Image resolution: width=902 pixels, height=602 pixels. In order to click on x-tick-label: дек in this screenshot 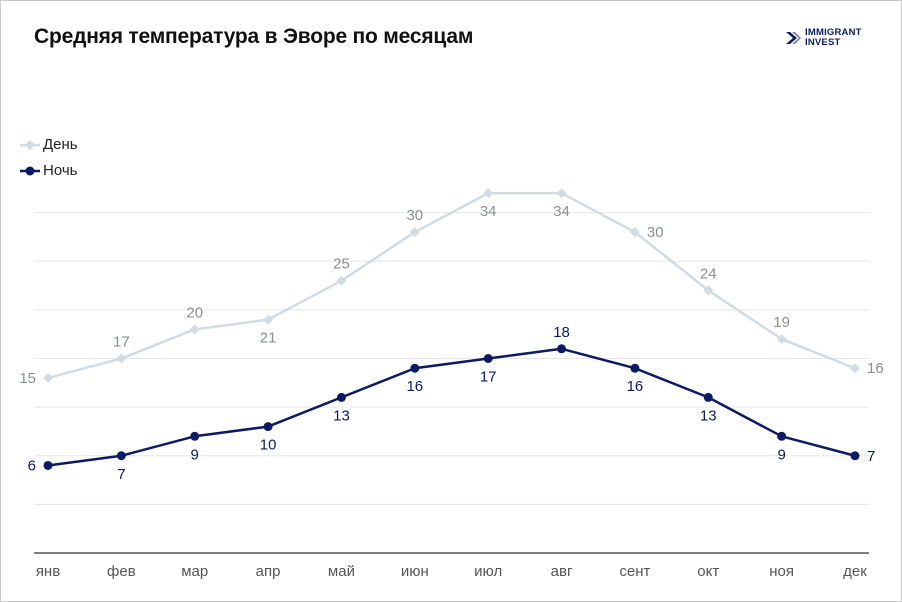, I will do `click(855, 571)`.